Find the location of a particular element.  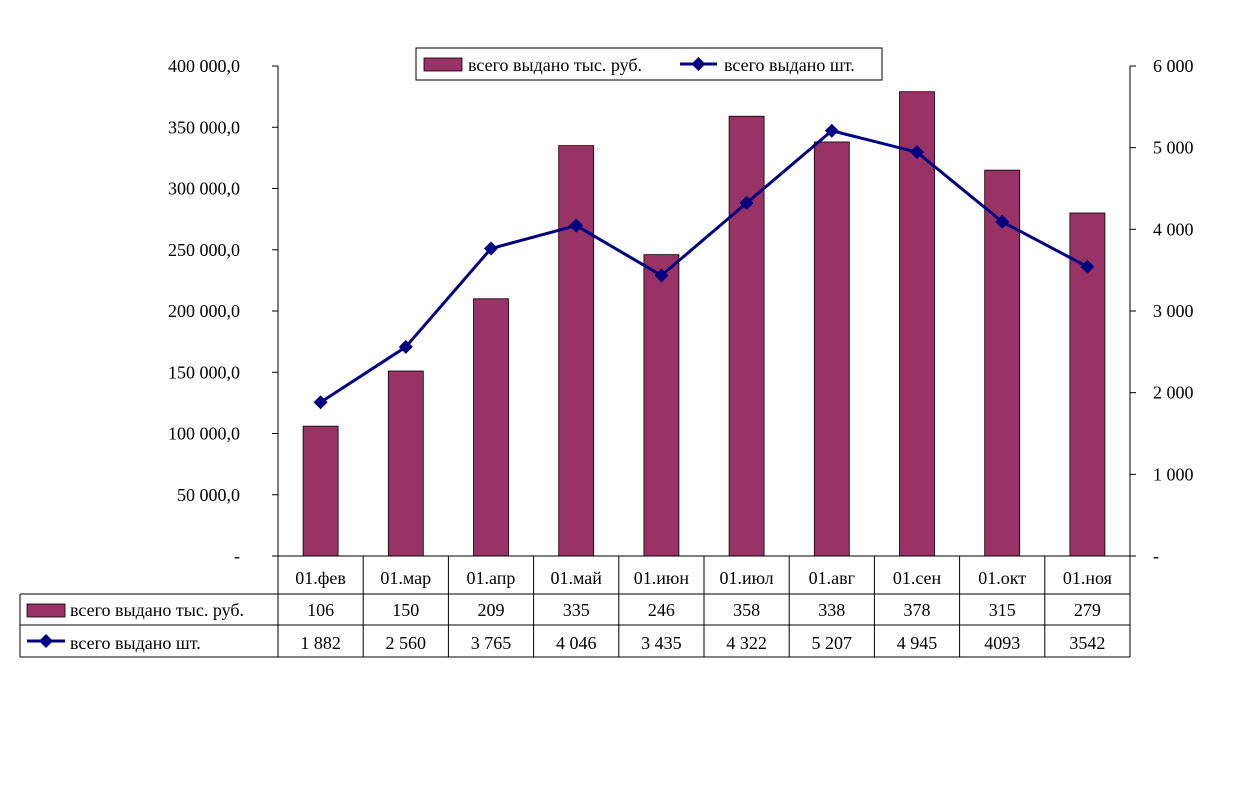

table-bar-value: 358 is located at coordinates (746, 610).